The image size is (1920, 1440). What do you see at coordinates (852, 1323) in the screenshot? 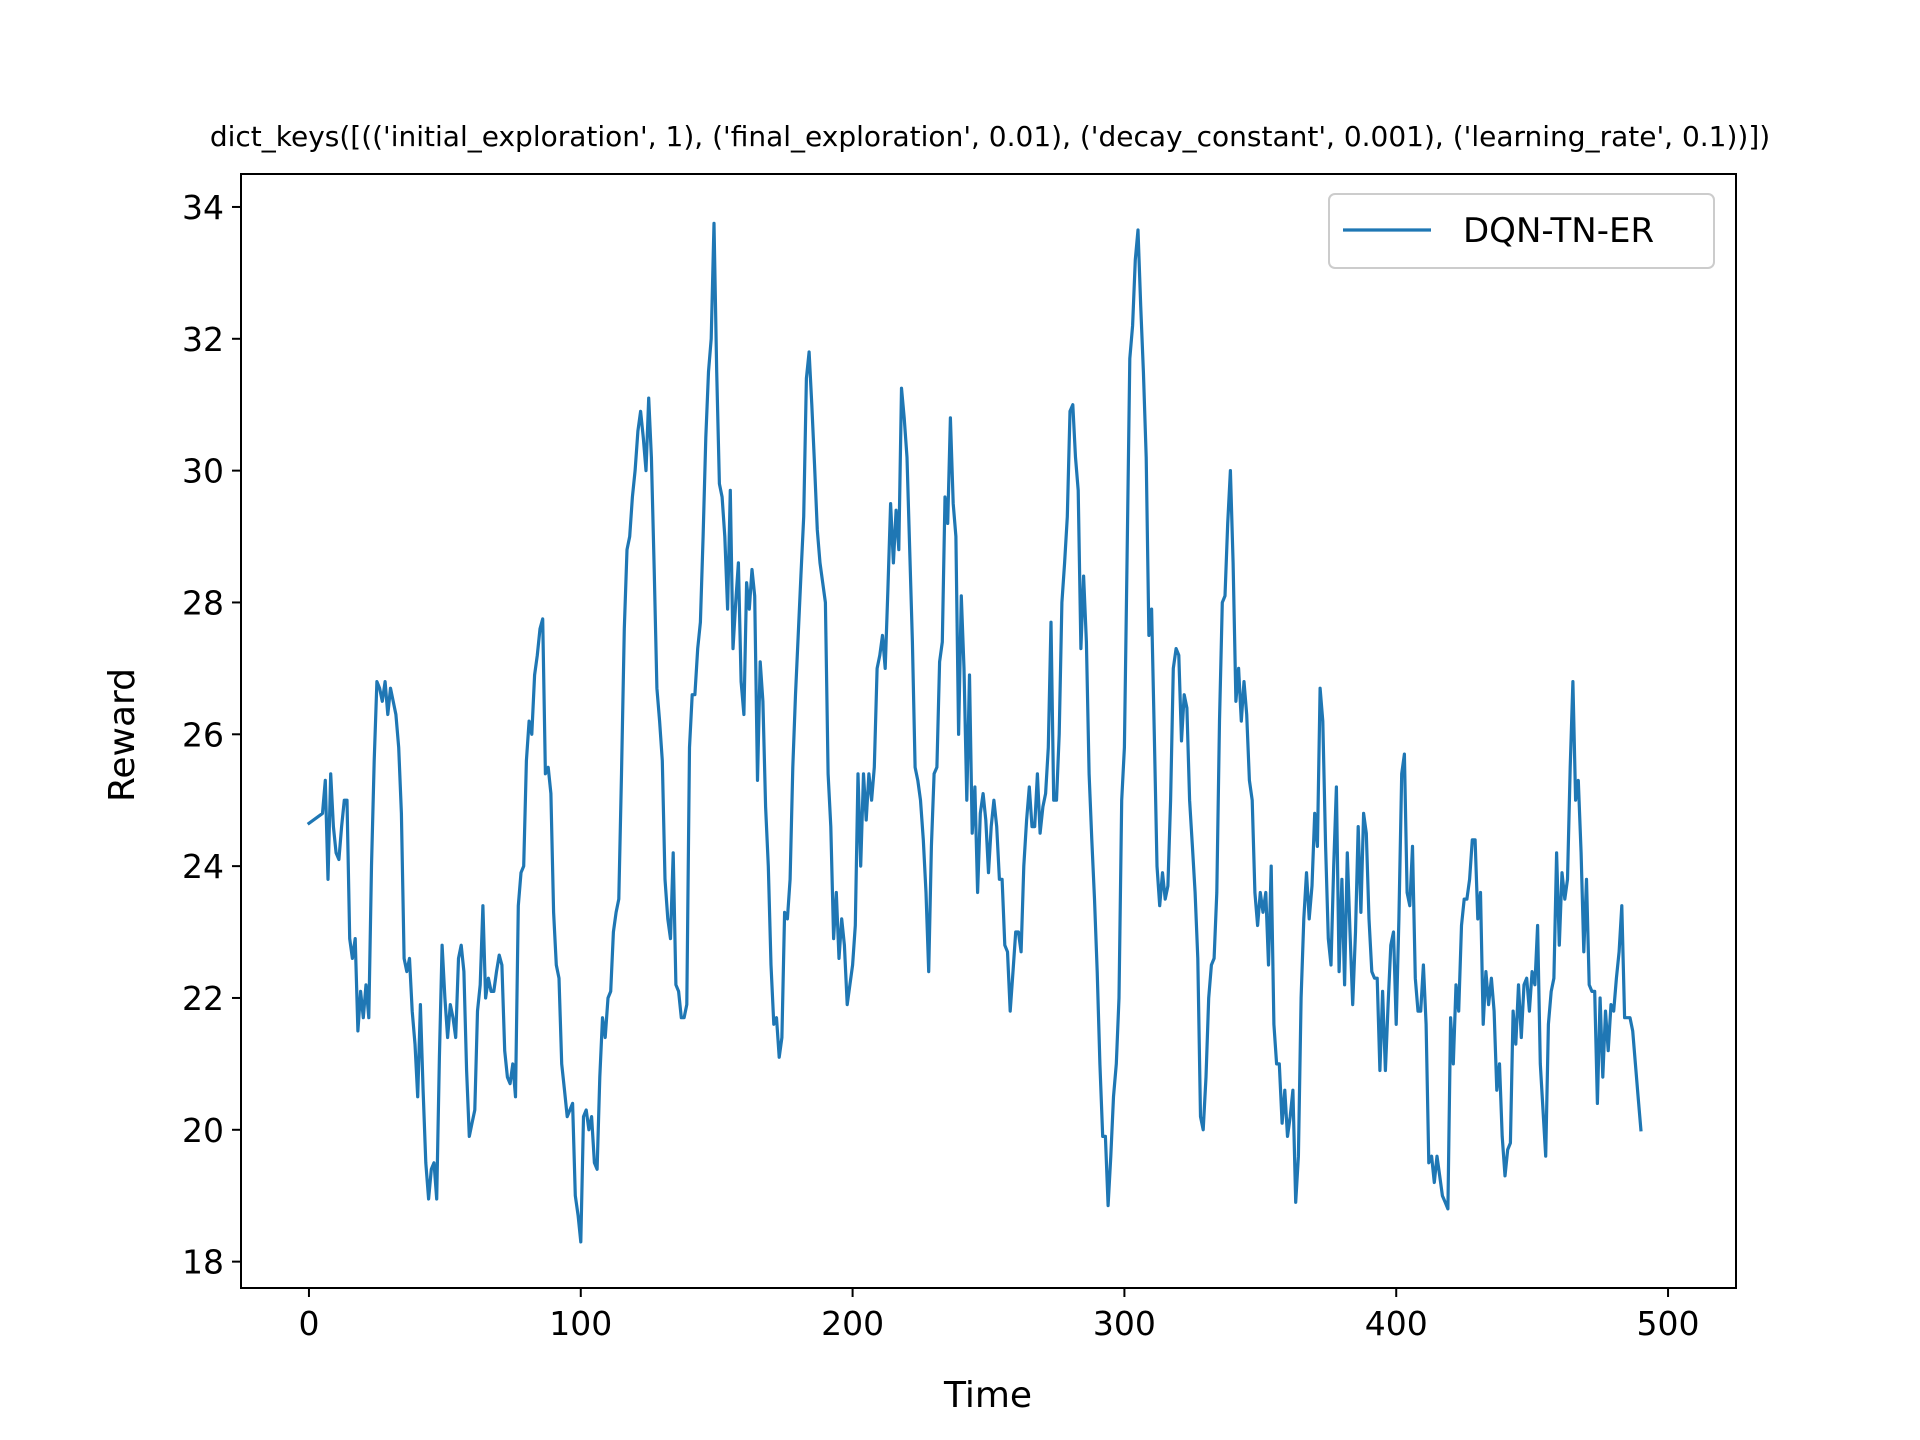
I see `x-tick-label: 200` at bounding box center [852, 1323].